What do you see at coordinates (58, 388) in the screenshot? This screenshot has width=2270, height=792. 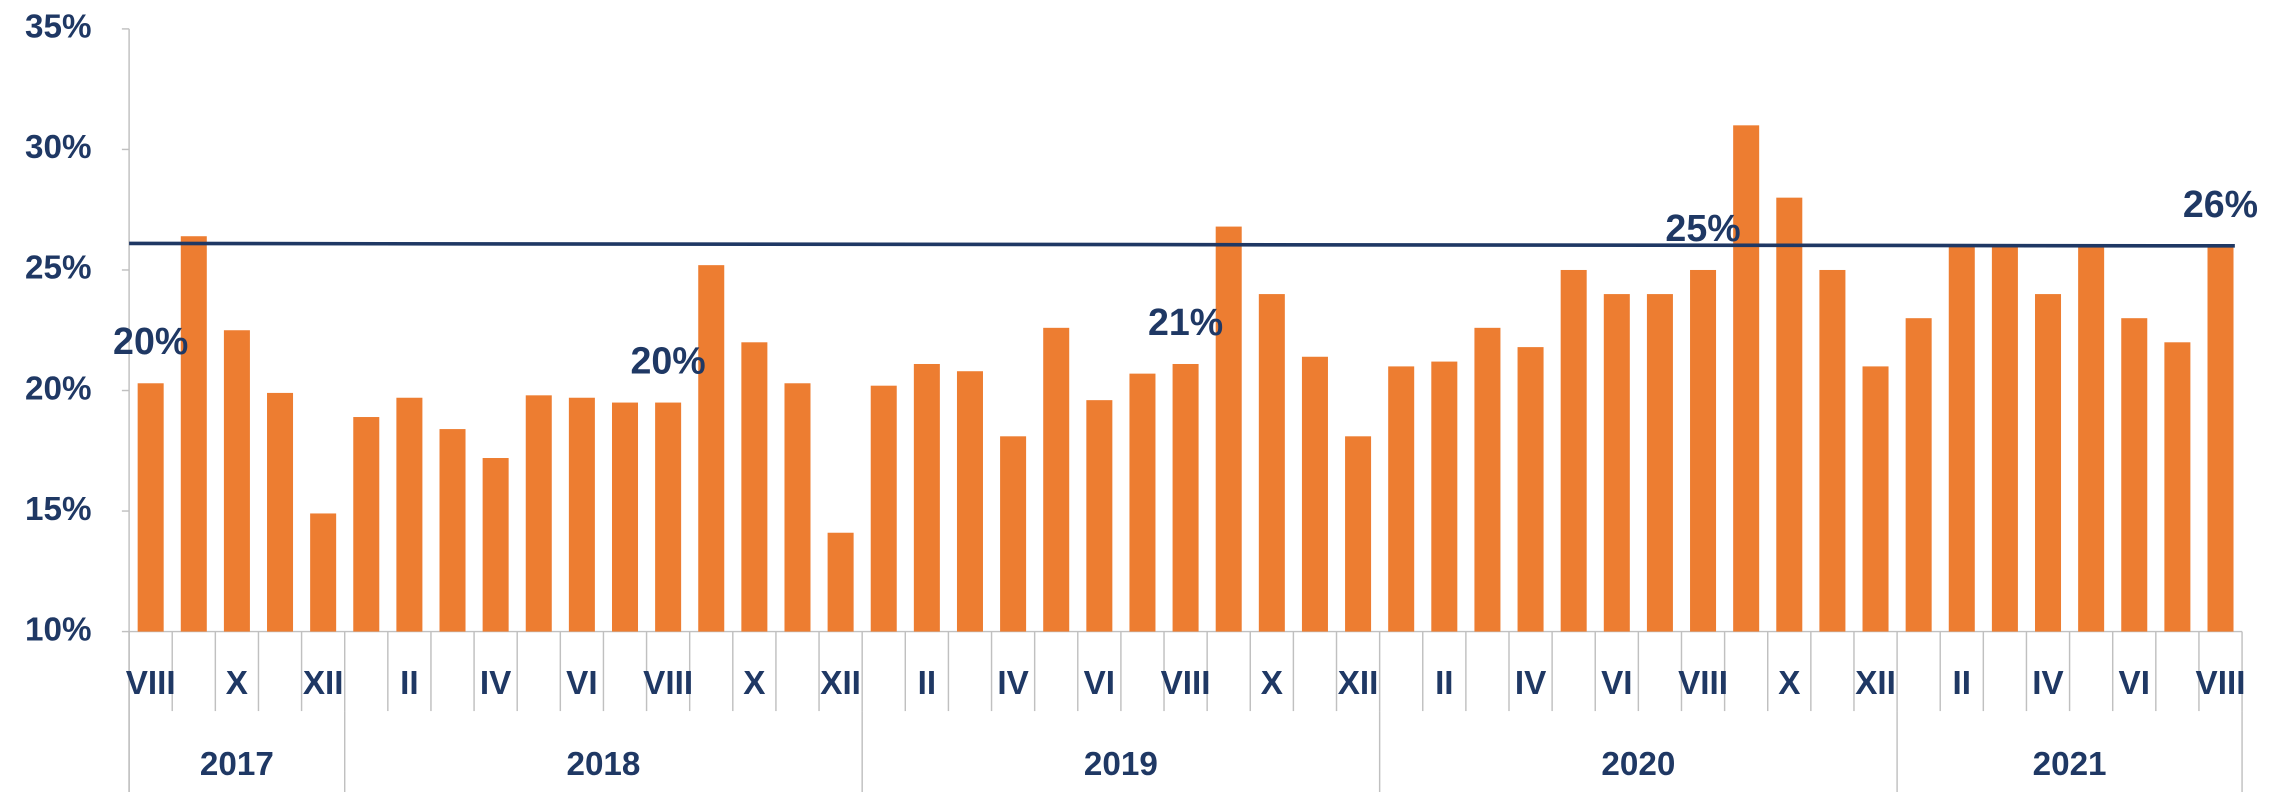 I see `y-tick-label: 20%` at bounding box center [58, 388].